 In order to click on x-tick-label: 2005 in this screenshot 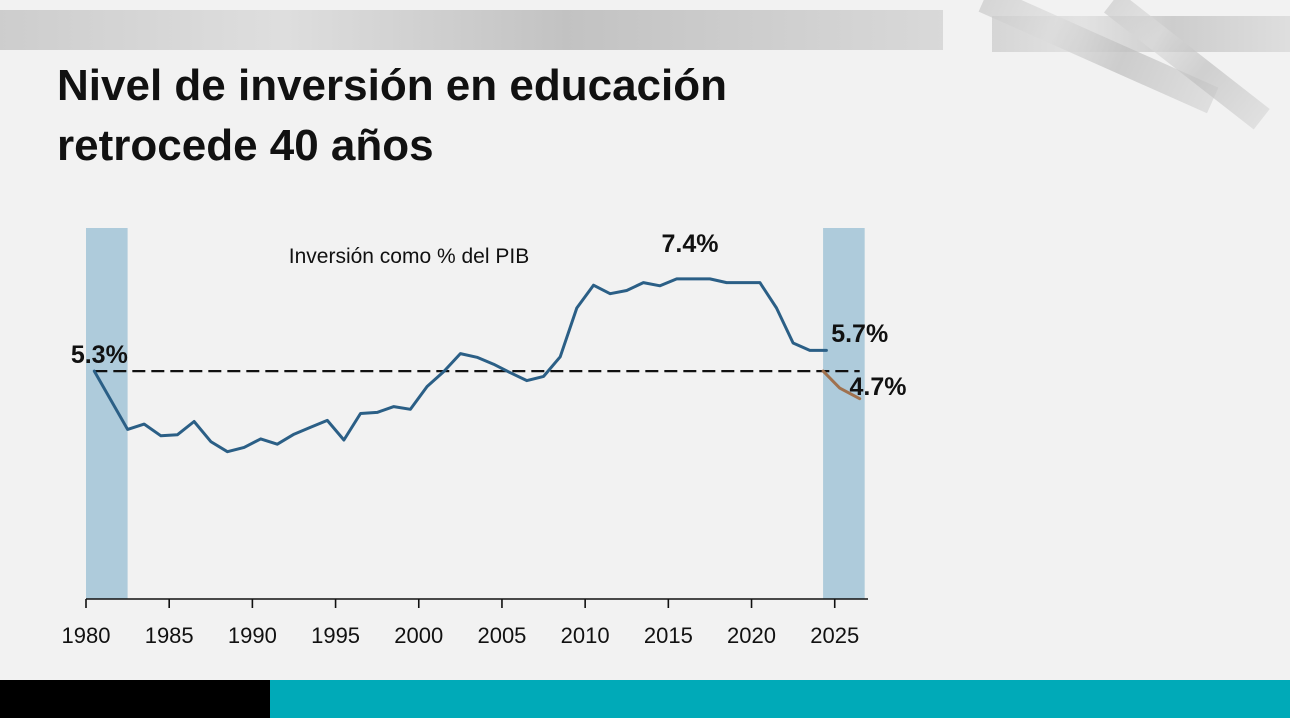, I will do `click(501, 635)`.